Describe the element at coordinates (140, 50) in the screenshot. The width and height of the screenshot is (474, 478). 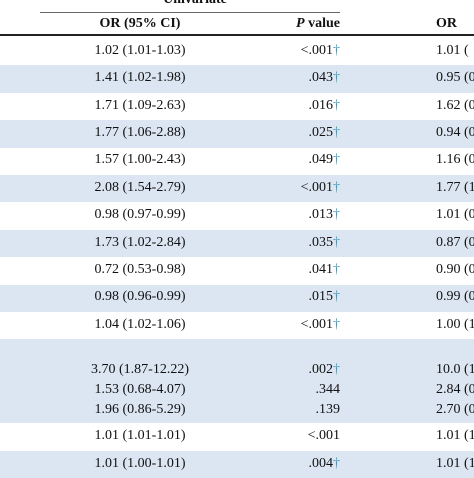
I see `or-cell: 1.02 (1.01-1.03)` at that location.